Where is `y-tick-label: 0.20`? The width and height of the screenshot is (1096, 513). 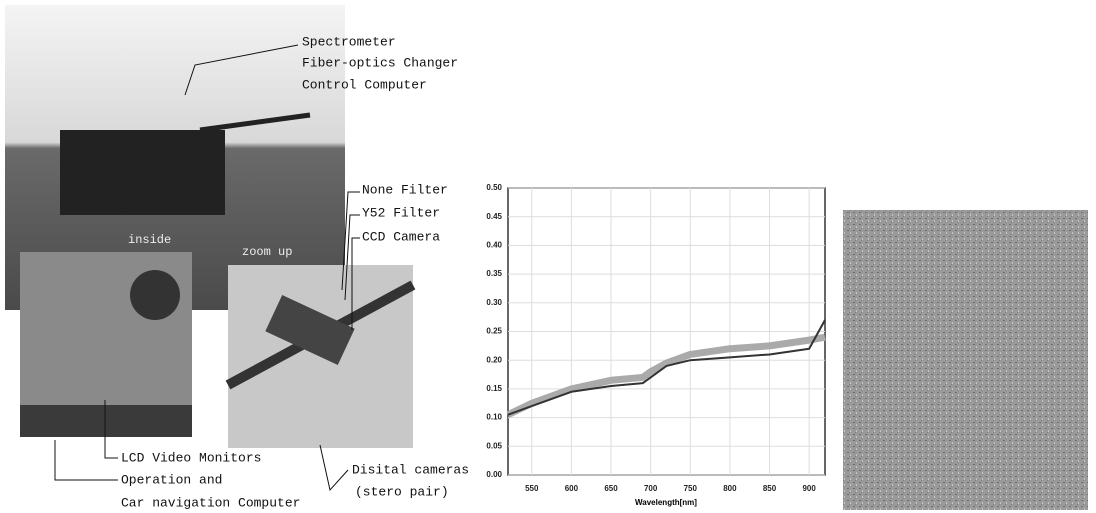
y-tick-label: 0.20 is located at coordinates (494, 359).